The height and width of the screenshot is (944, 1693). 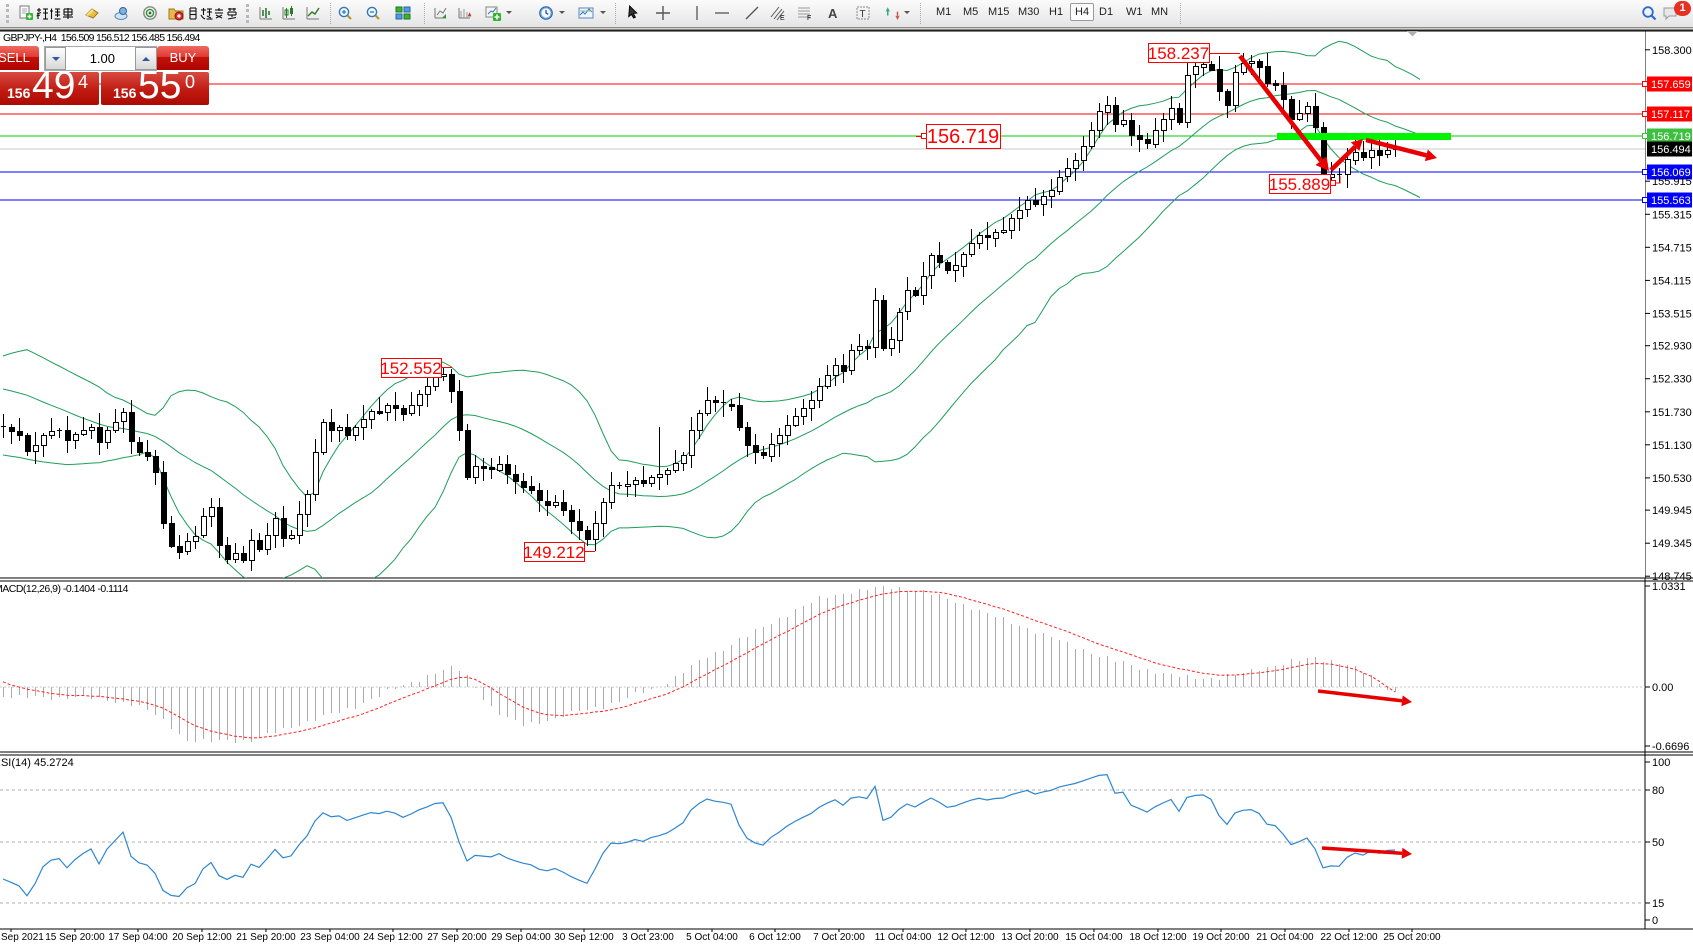 What do you see at coordinates (584, 937) in the screenshot?
I see `svg-text: 30 Sep 12:00` at bounding box center [584, 937].